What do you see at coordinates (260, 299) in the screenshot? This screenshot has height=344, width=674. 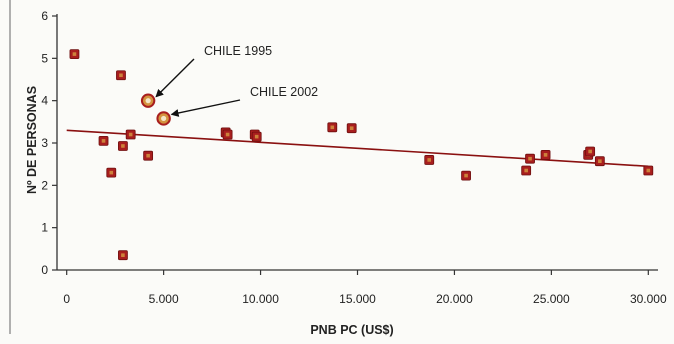 I see `x-tick-label: 10.000` at bounding box center [260, 299].